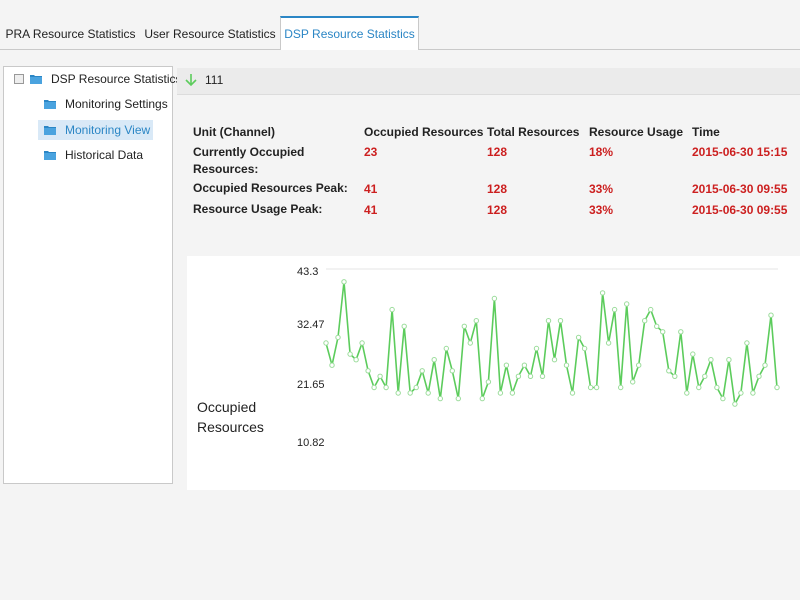  What do you see at coordinates (424, 132) in the screenshot?
I see `header-occupied-resources: Occupied Resources` at bounding box center [424, 132].